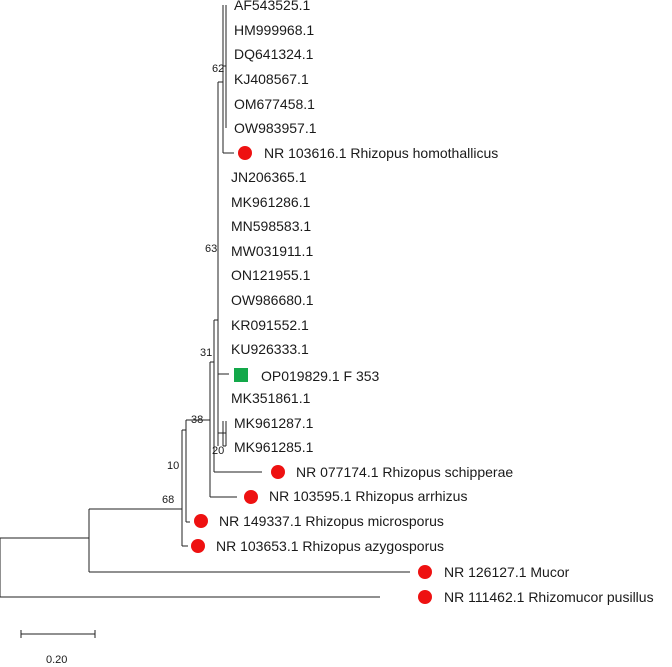 The width and height of the screenshot is (672, 667). I want to click on tip-label: NR 126127.1 Mucor, so click(507, 572).